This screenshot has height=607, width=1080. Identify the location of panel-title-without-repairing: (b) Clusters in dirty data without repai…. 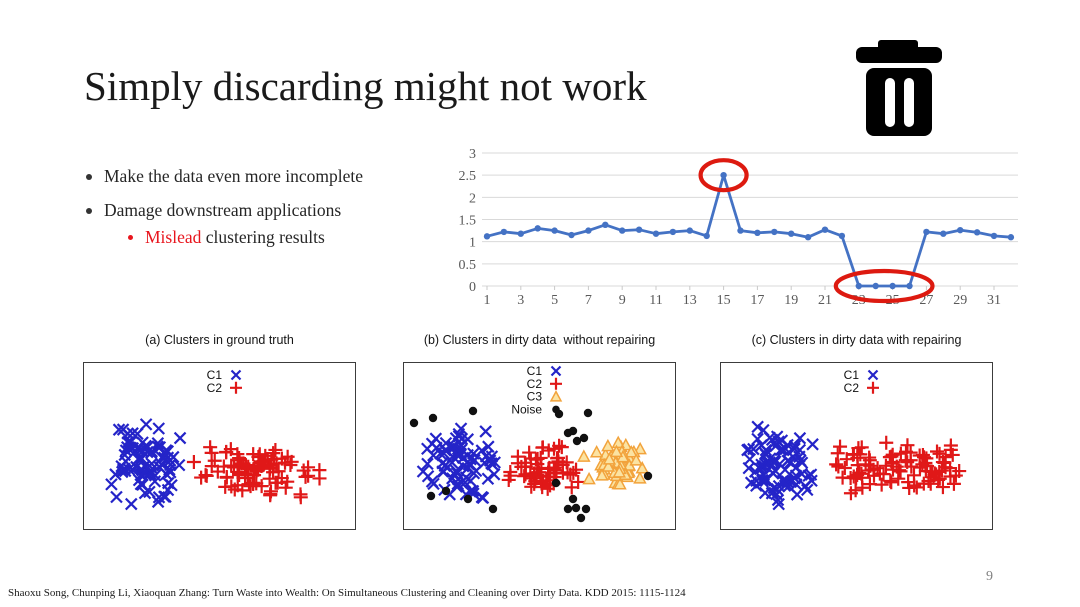
(539, 340).